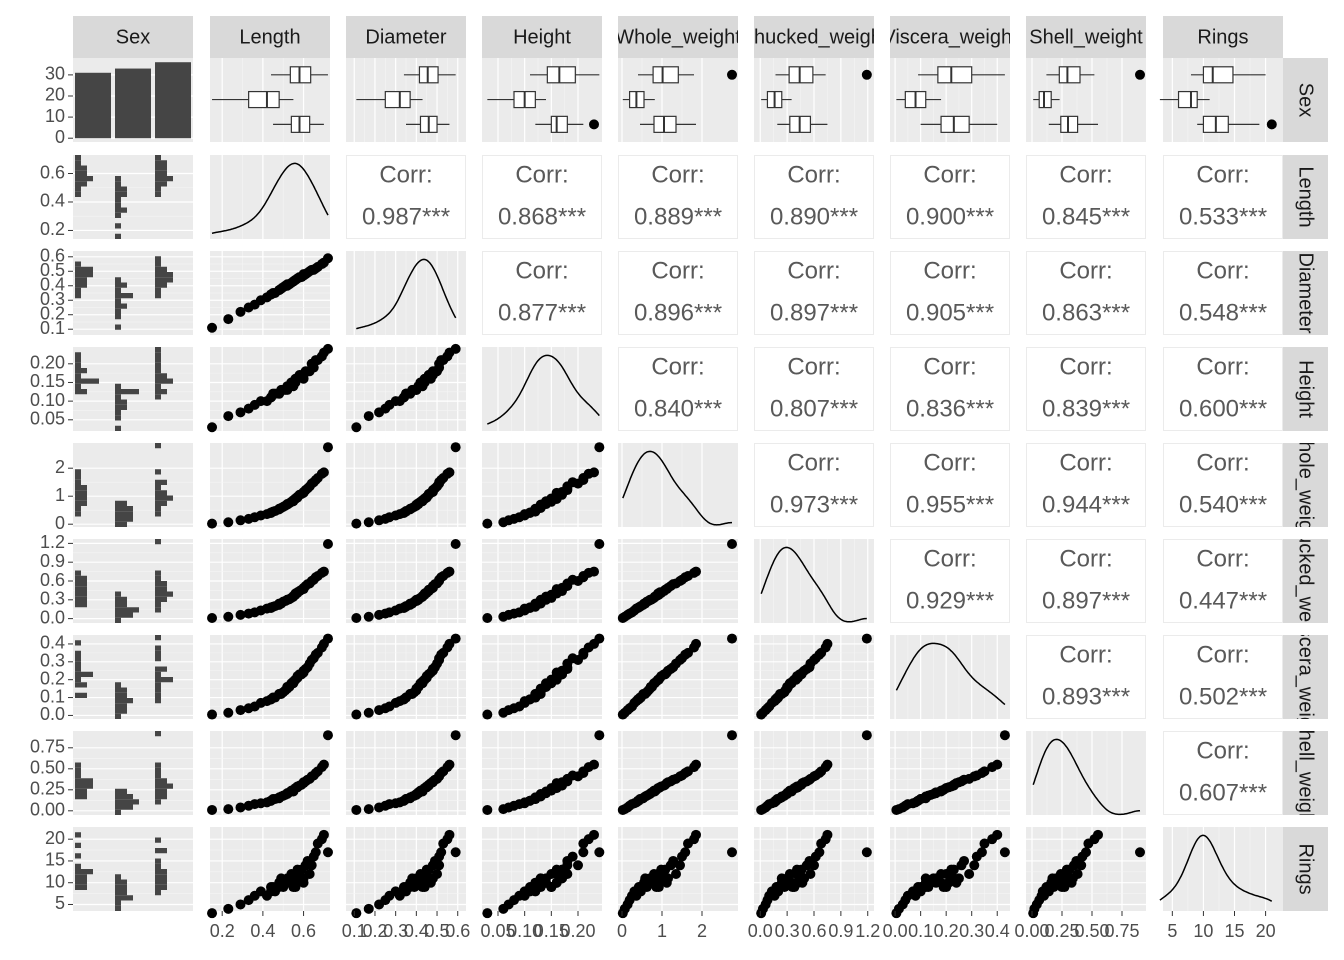 The width and height of the screenshot is (1344, 960). Describe the element at coordinates (814, 408) in the screenshot. I see `corr-value: 0.807***` at that location.